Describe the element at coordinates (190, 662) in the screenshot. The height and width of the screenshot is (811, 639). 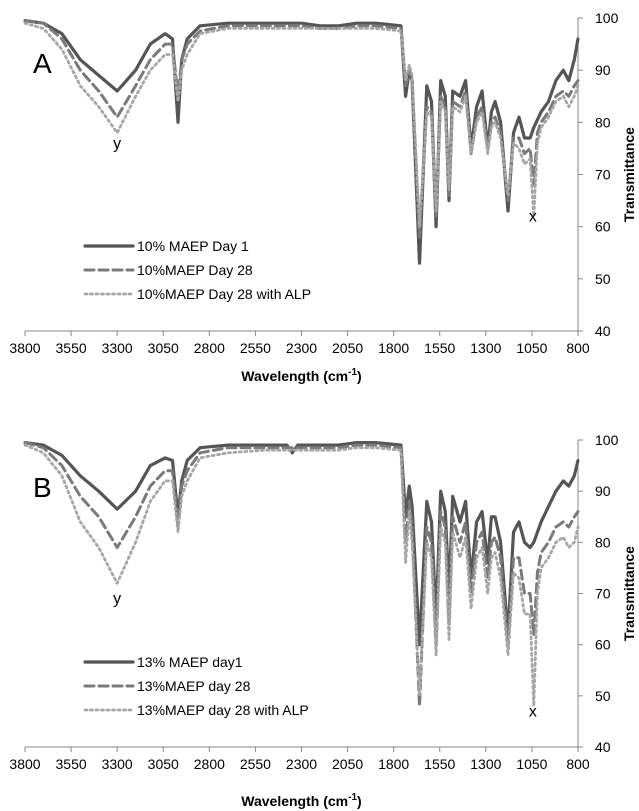
I see `legend-label: 13% MAEP day1` at that location.